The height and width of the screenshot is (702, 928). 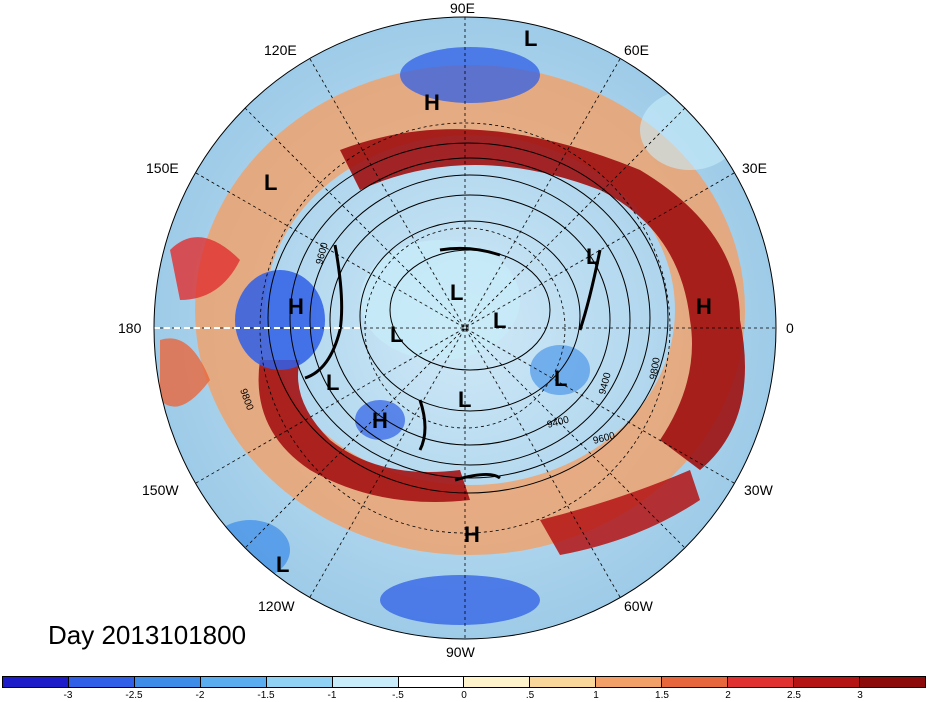 What do you see at coordinates (662, 695) in the screenshot?
I see `colorbar-tick-label: 1.5` at bounding box center [662, 695].